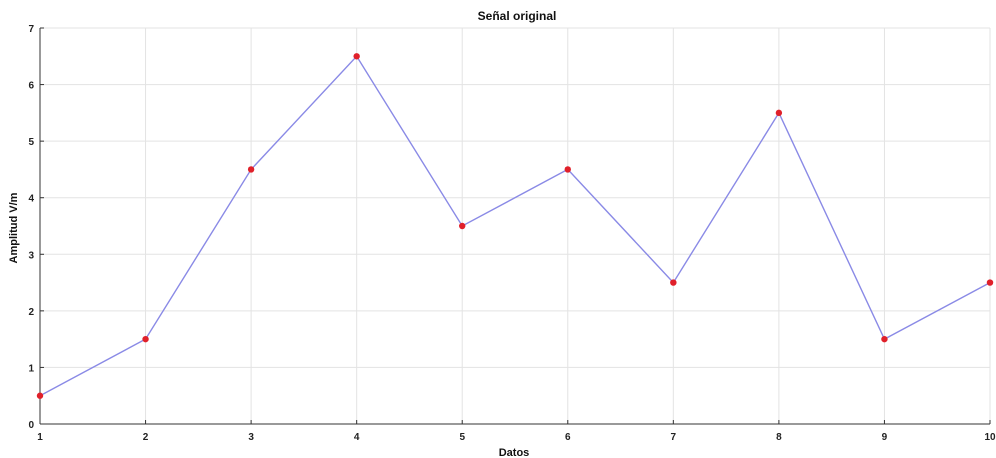 Image resolution: width=996 pixels, height=458 pixels. What do you see at coordinates (31, 312) in the screenshot?
I see `y-tick-label: 2` at bounding box center [31, 312].